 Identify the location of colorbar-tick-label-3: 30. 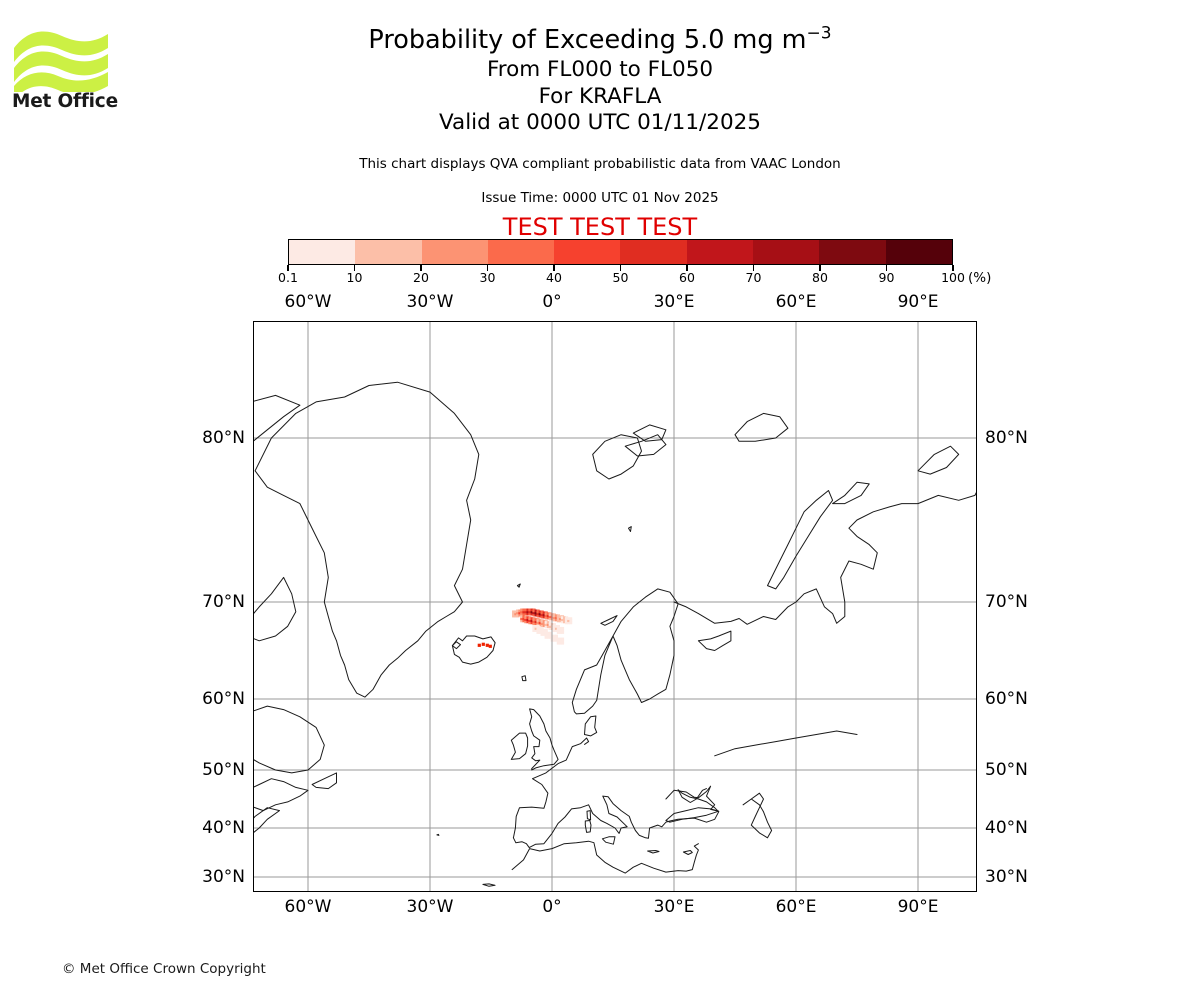
(487, 277).